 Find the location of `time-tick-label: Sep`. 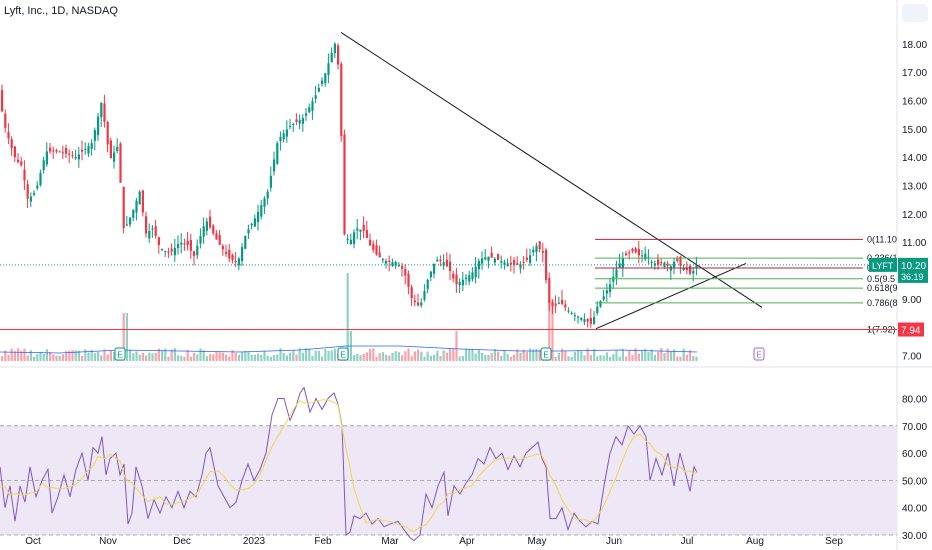

time-tick-label: Sep is located at coordinates (834, 541).